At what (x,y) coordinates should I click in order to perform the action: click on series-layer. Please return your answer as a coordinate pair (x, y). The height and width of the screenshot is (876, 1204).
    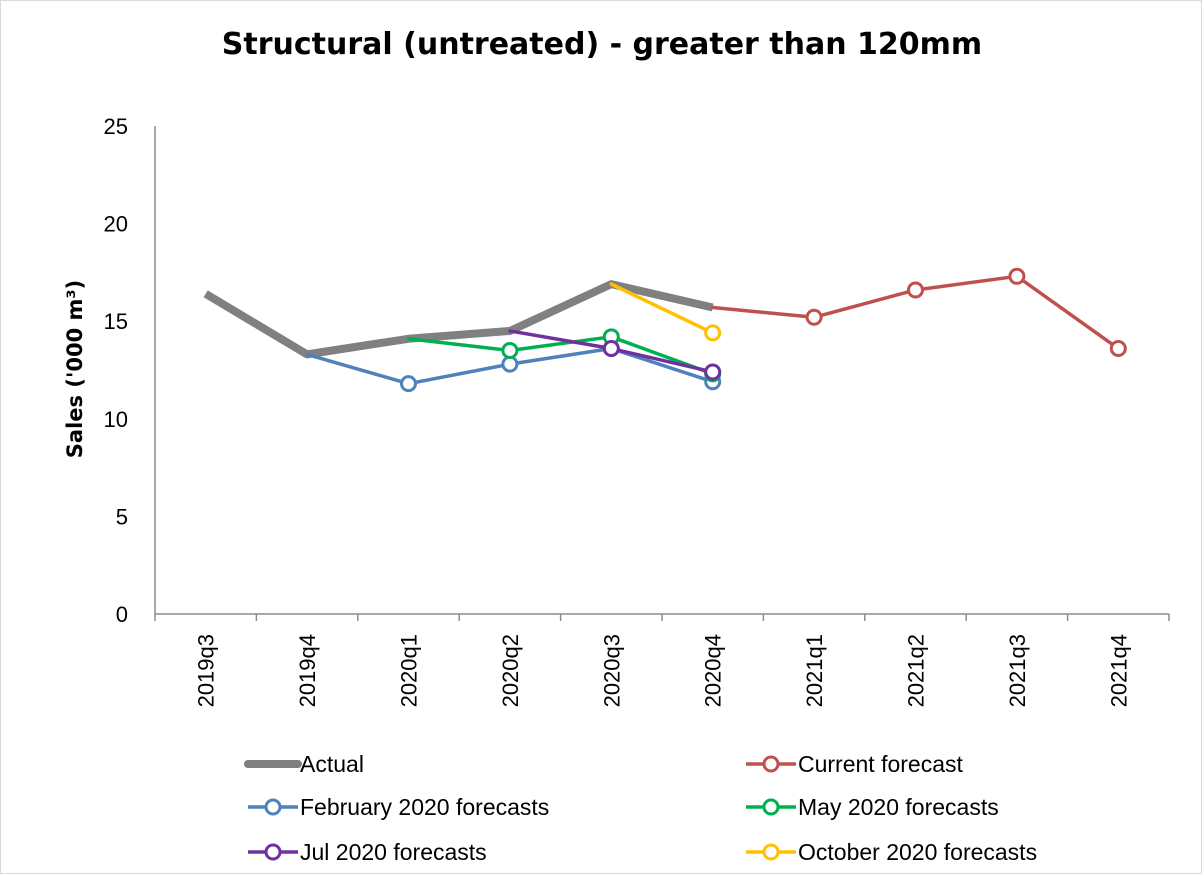
    Looking at the image, I should click on (665, 330).